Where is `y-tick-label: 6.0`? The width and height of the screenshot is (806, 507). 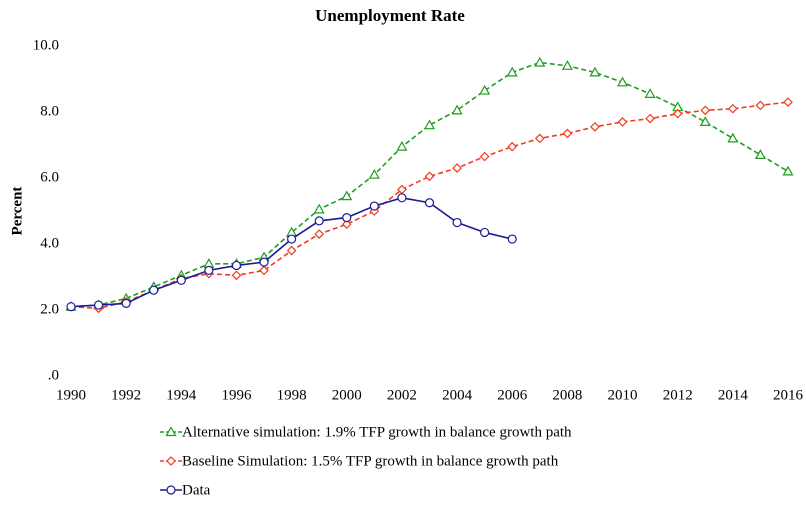 y-tick-label: 6.0 is located at coordinates (49, 177).